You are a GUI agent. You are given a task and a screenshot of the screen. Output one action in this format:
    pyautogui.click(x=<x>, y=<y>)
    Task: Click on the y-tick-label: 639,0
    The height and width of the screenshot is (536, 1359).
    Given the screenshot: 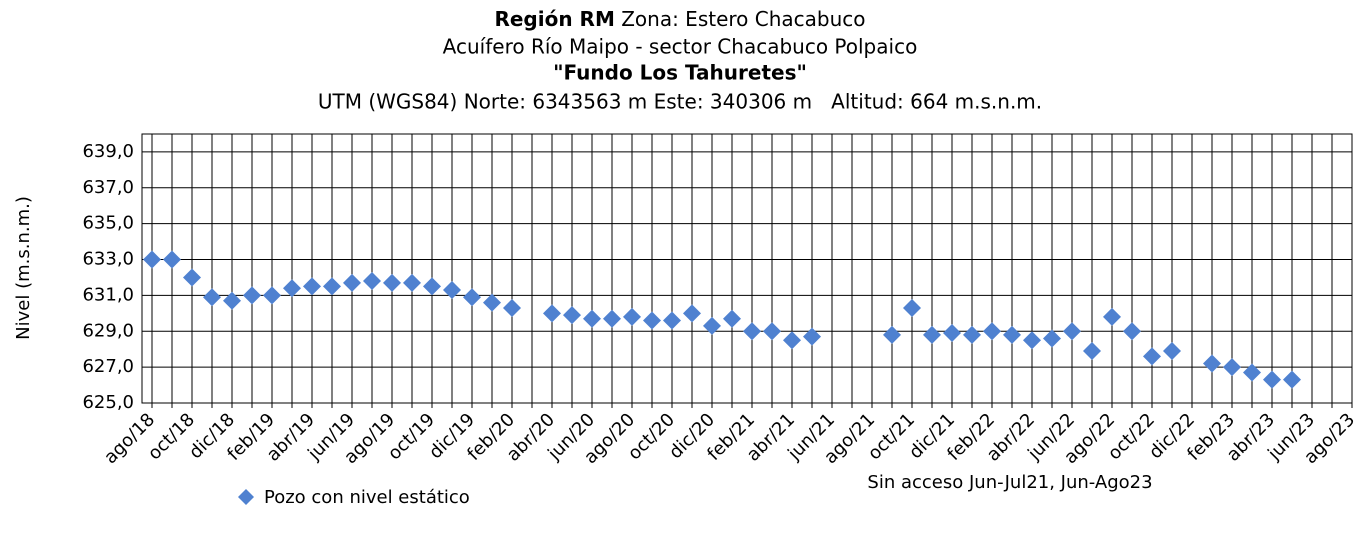 What is the action you would take?
    pyautogui.click(x=108, y=151)
    